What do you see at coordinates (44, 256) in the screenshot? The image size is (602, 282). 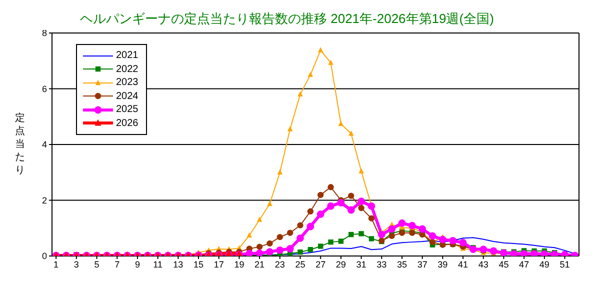 I see `y-tick-label: 0` at bounding box center [44, 256].